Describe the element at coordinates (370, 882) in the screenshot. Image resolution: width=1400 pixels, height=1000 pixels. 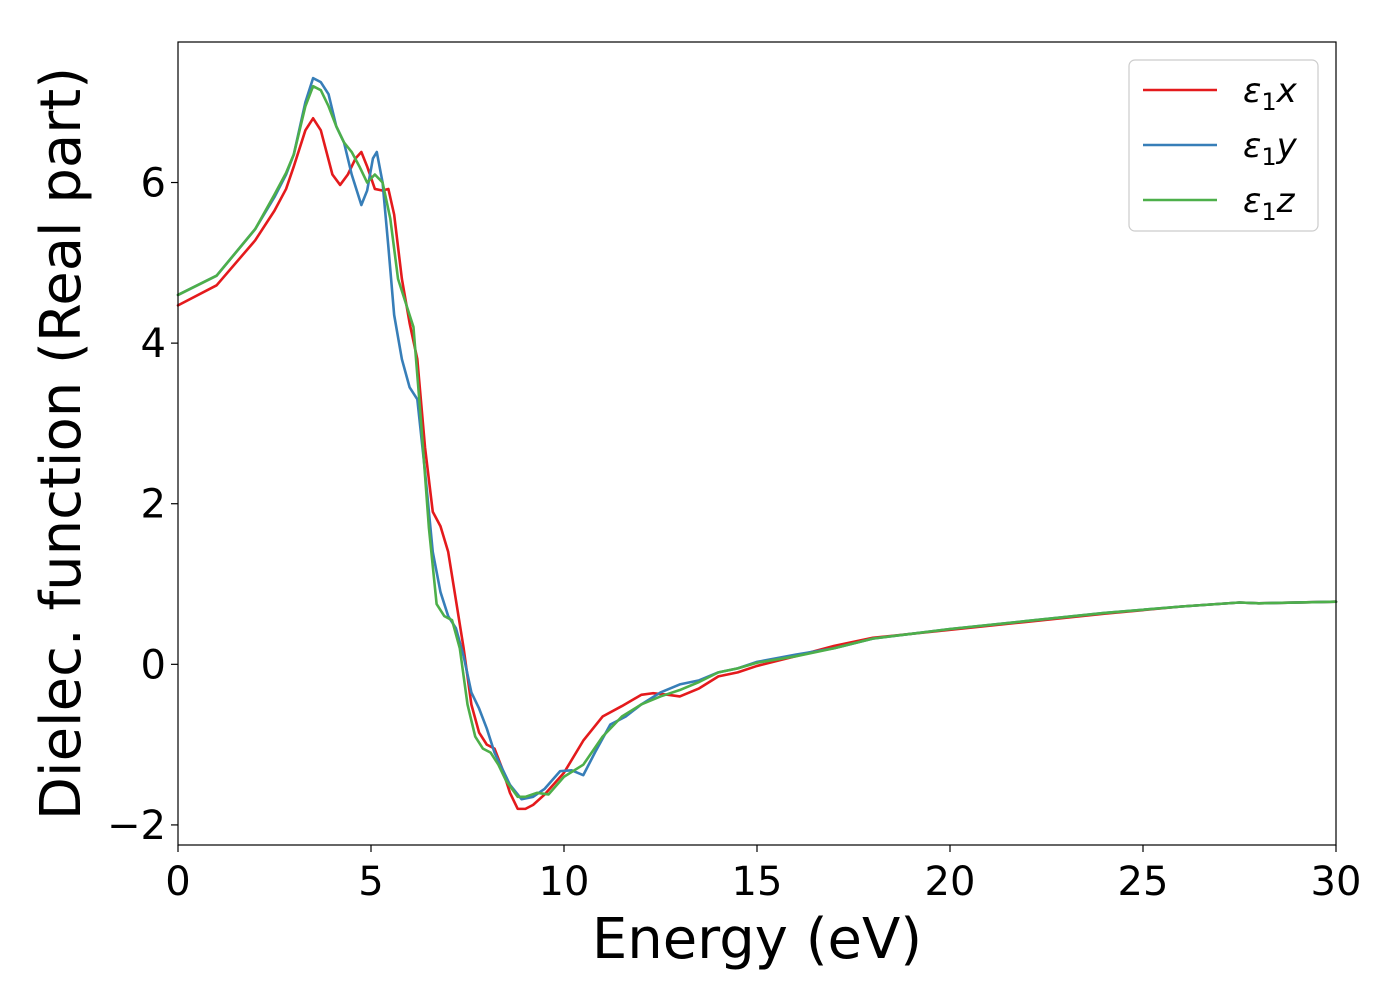
I see `x-tick-label: 5` at that location.